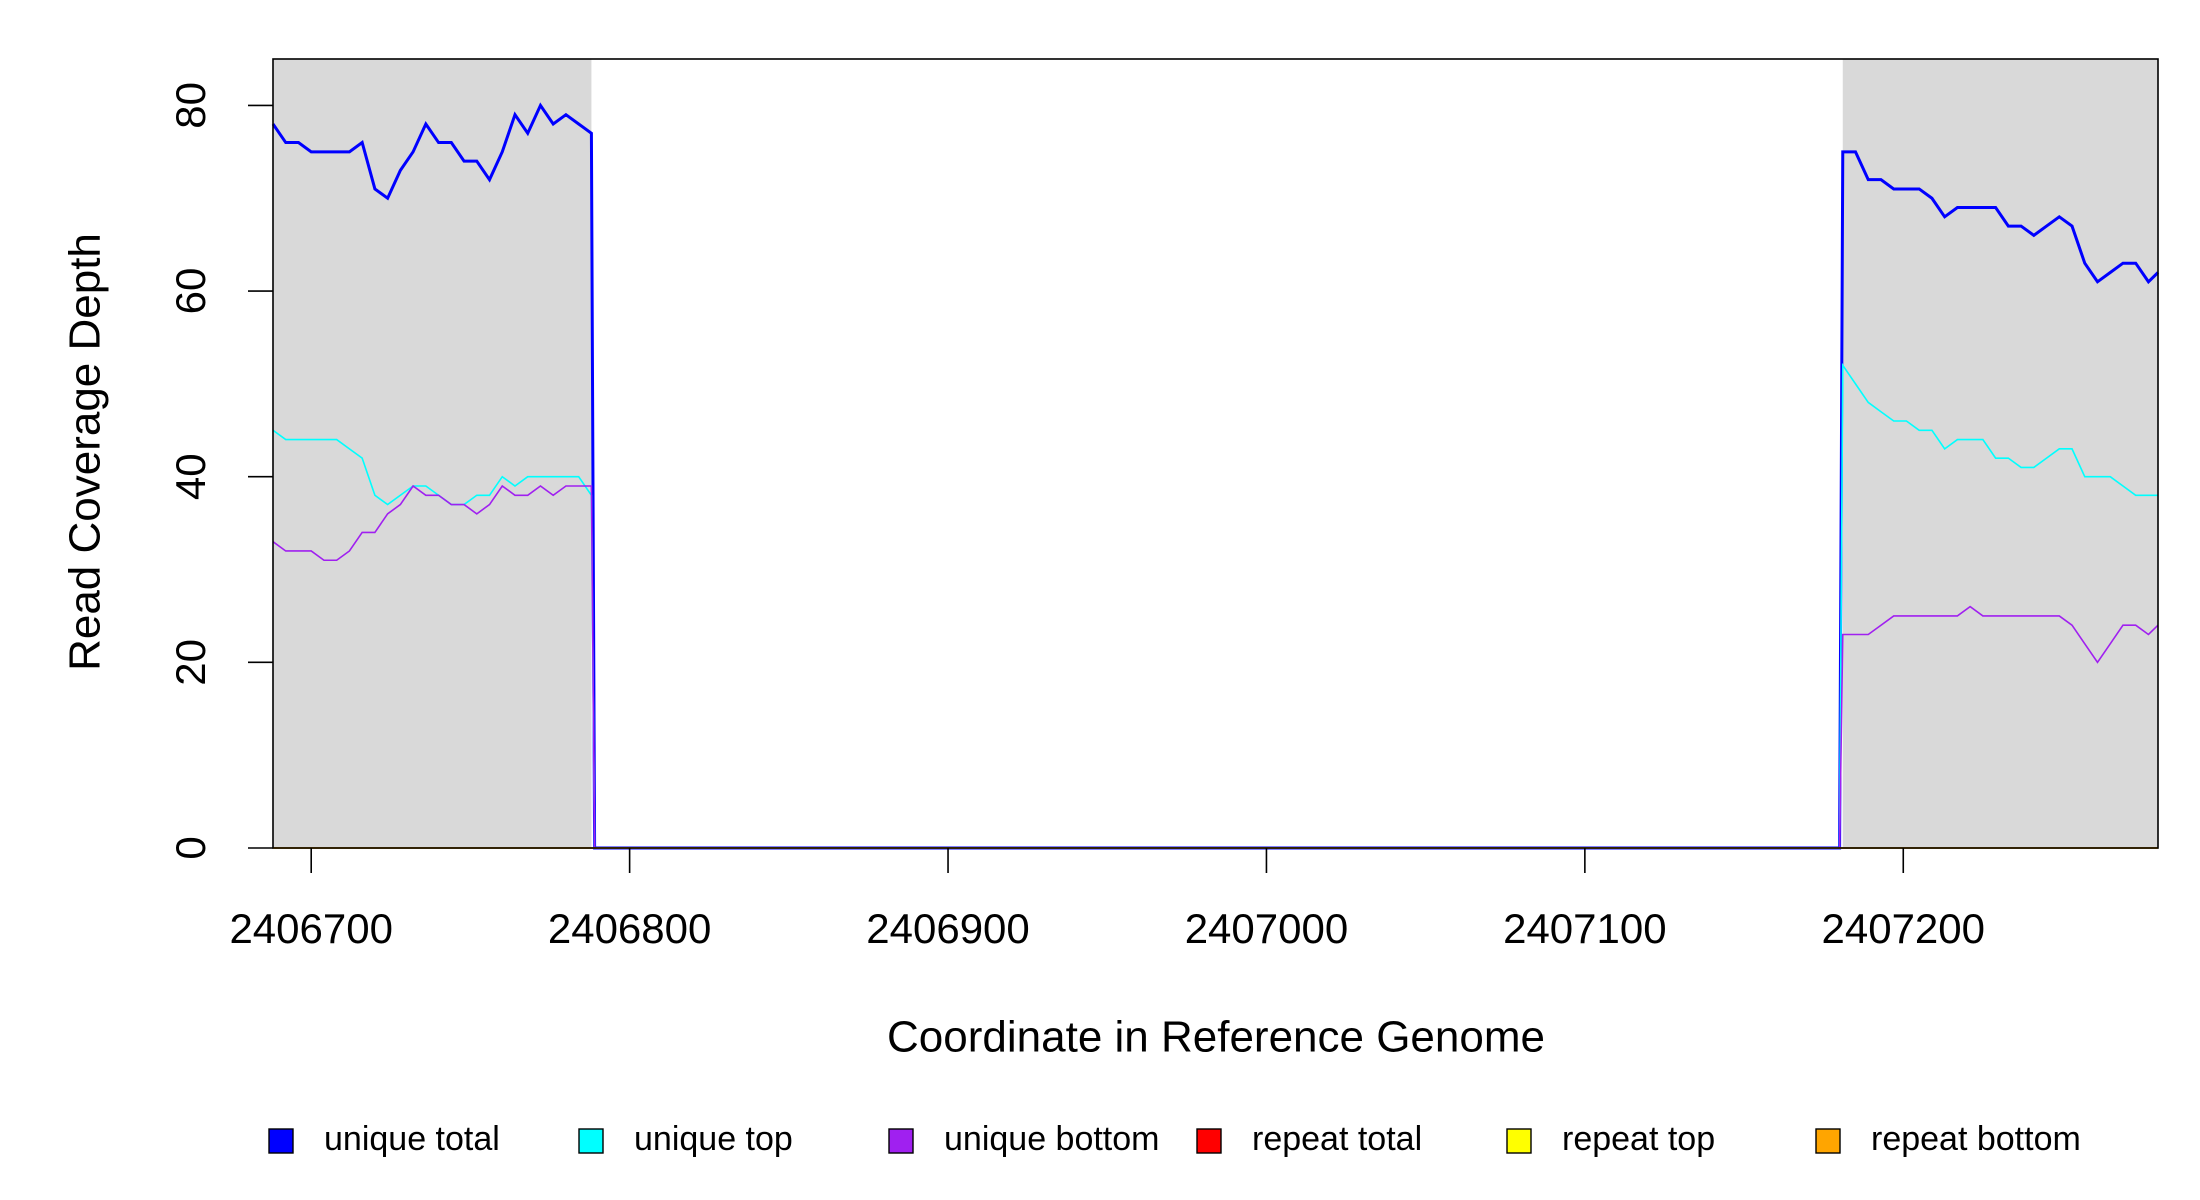  I want to click on legend-label: repeat top, so click(1638, 1139).